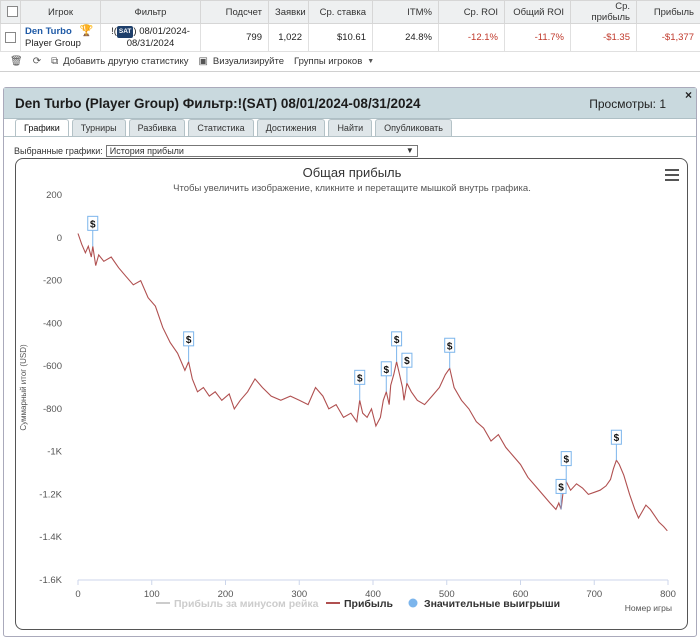 This screenshot has height=641, width=700. I want to click on trophy-icon: 🏆, so click(86, 31).